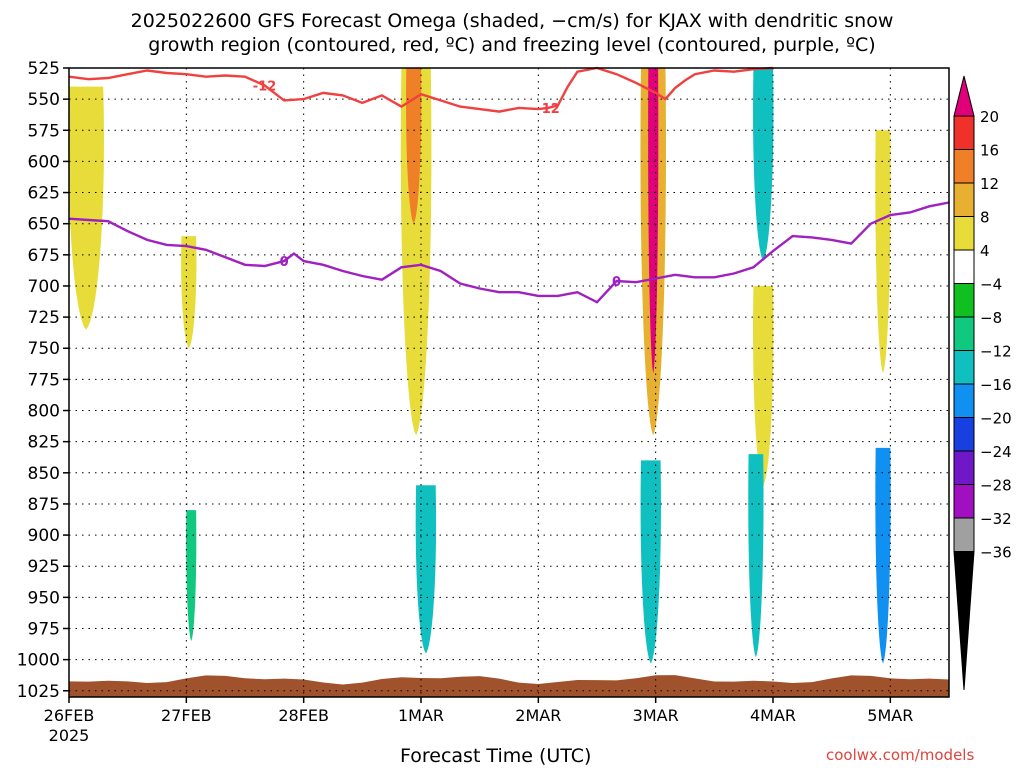 The height and width of the screenshot is (768, 1024). I want to click on colorbar-label: −12, so click(996, 352).